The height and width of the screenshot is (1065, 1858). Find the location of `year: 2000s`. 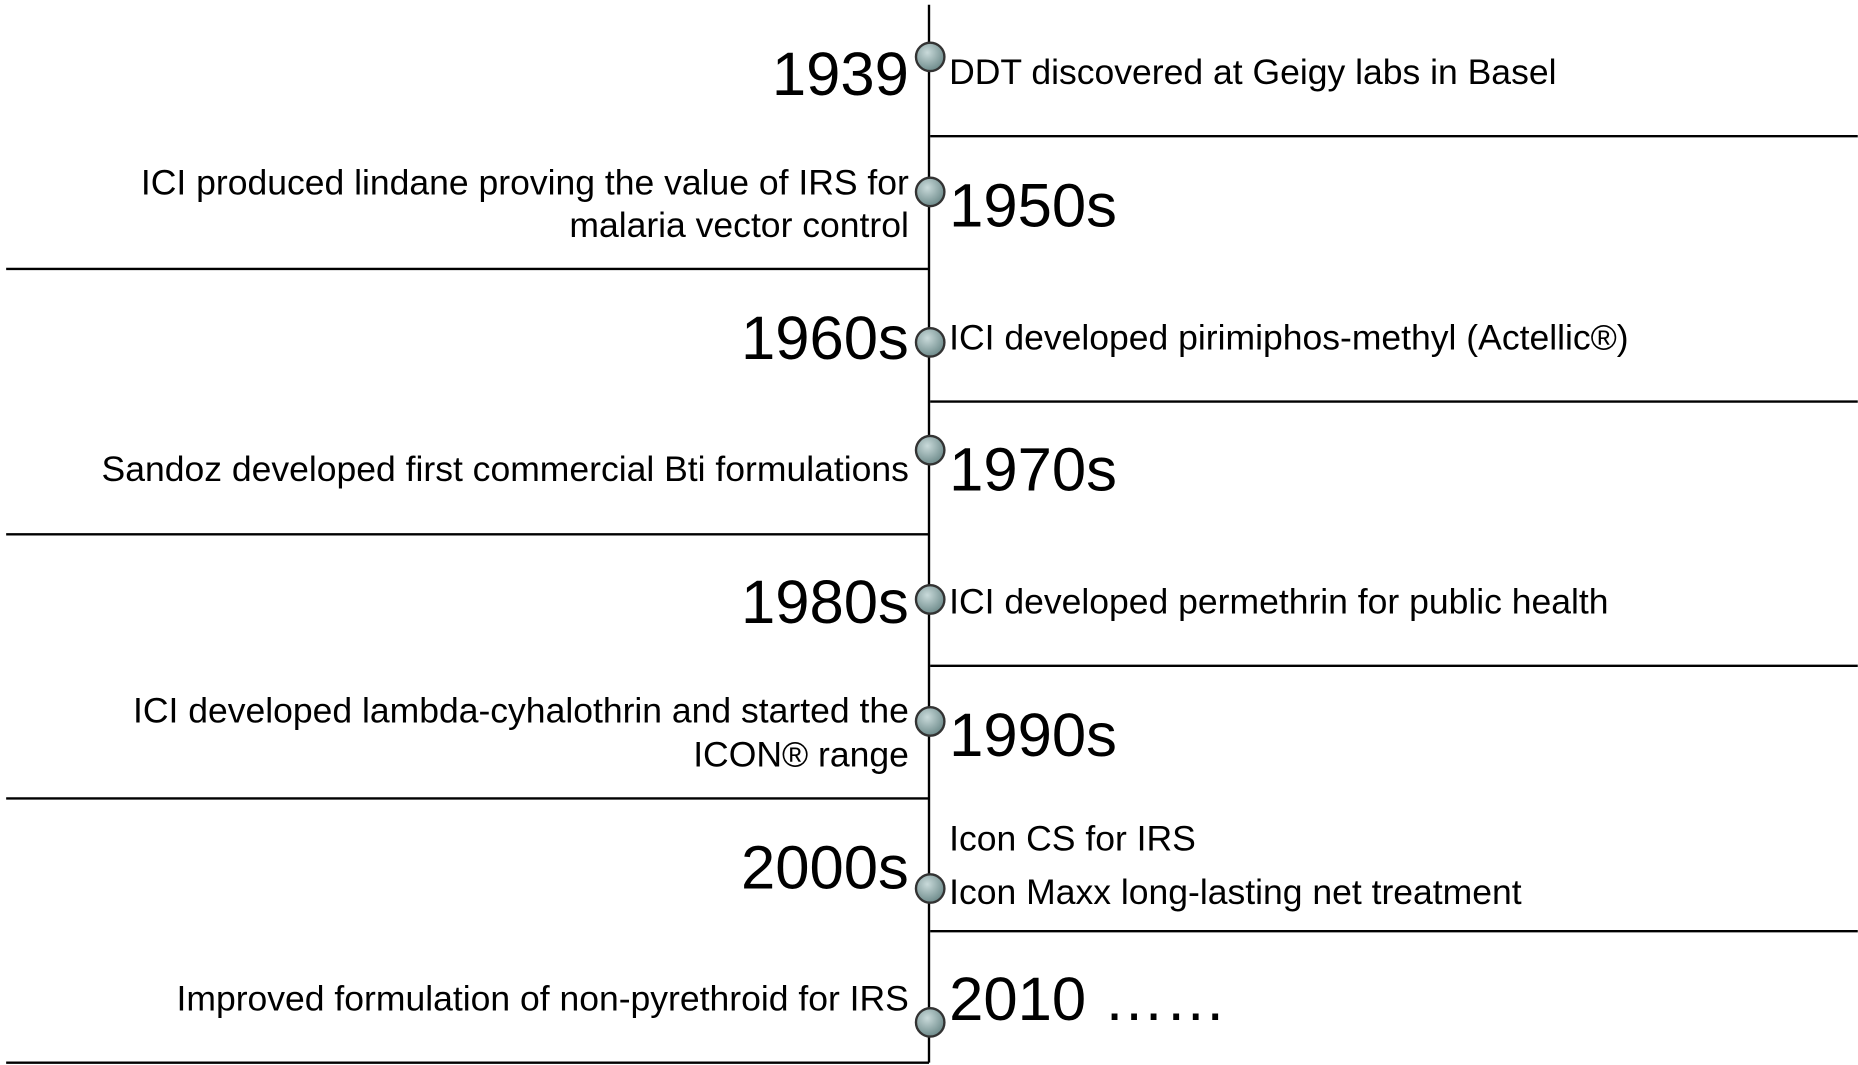

year: 2000s is located at coordinates (825, 867).